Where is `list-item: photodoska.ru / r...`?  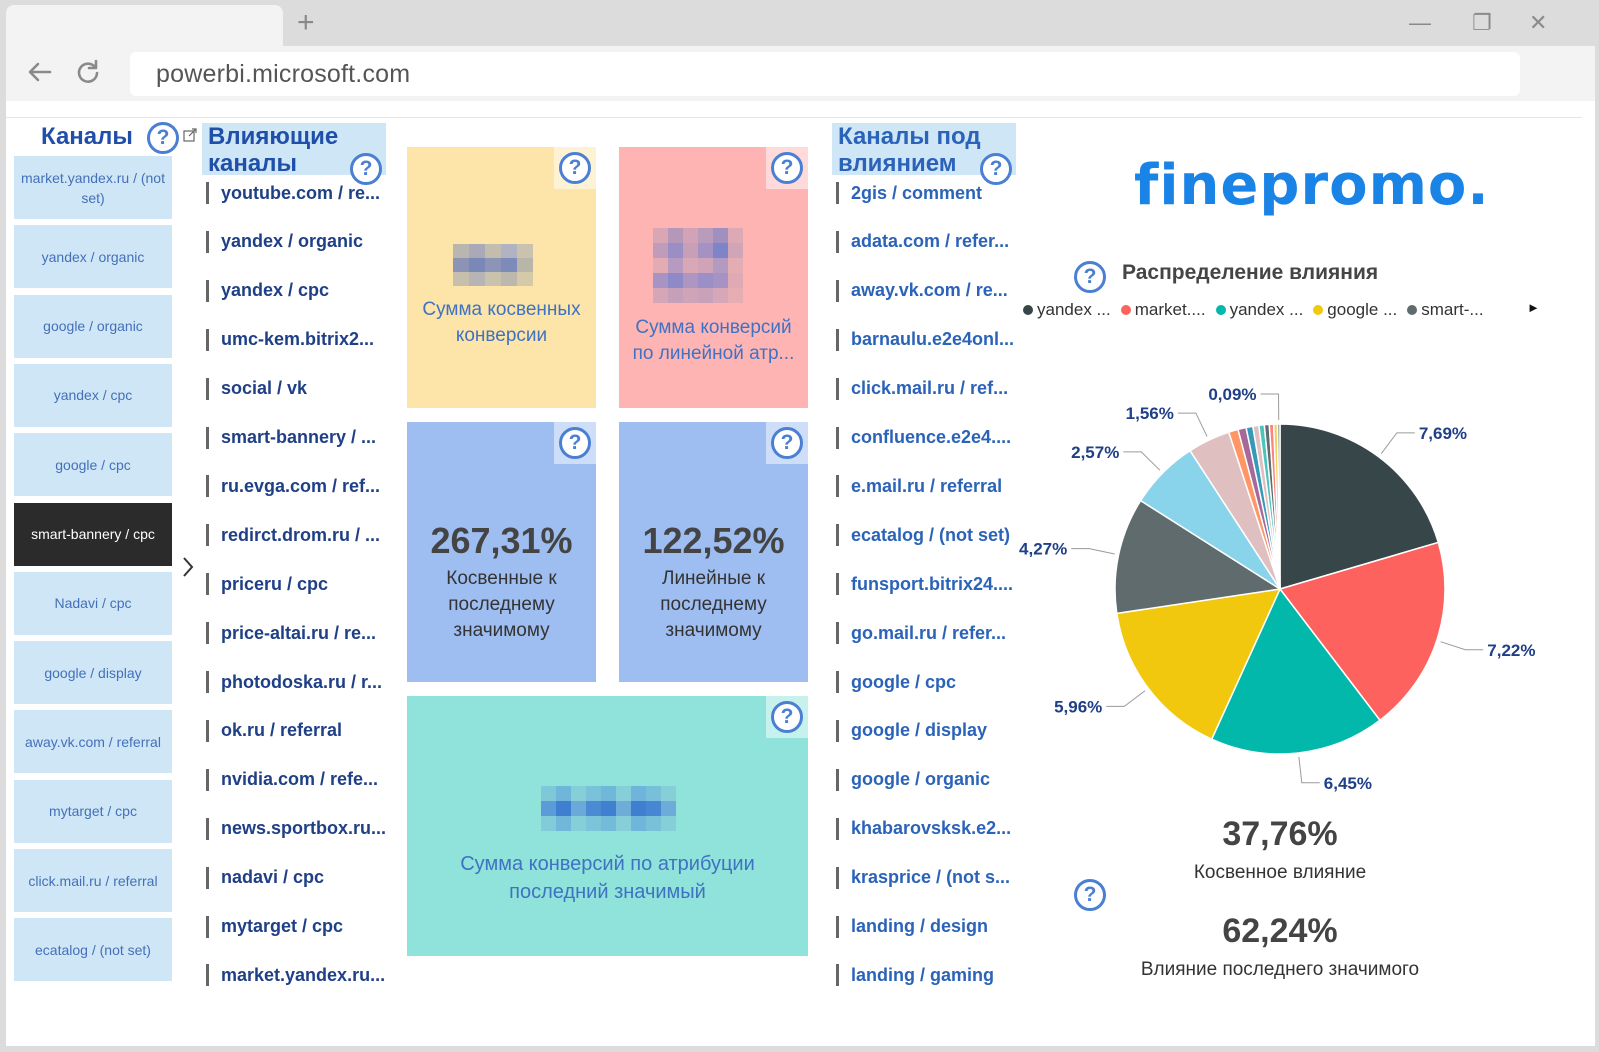 list-item: photodoska.ru / r... is located at coordinates (294, 682).